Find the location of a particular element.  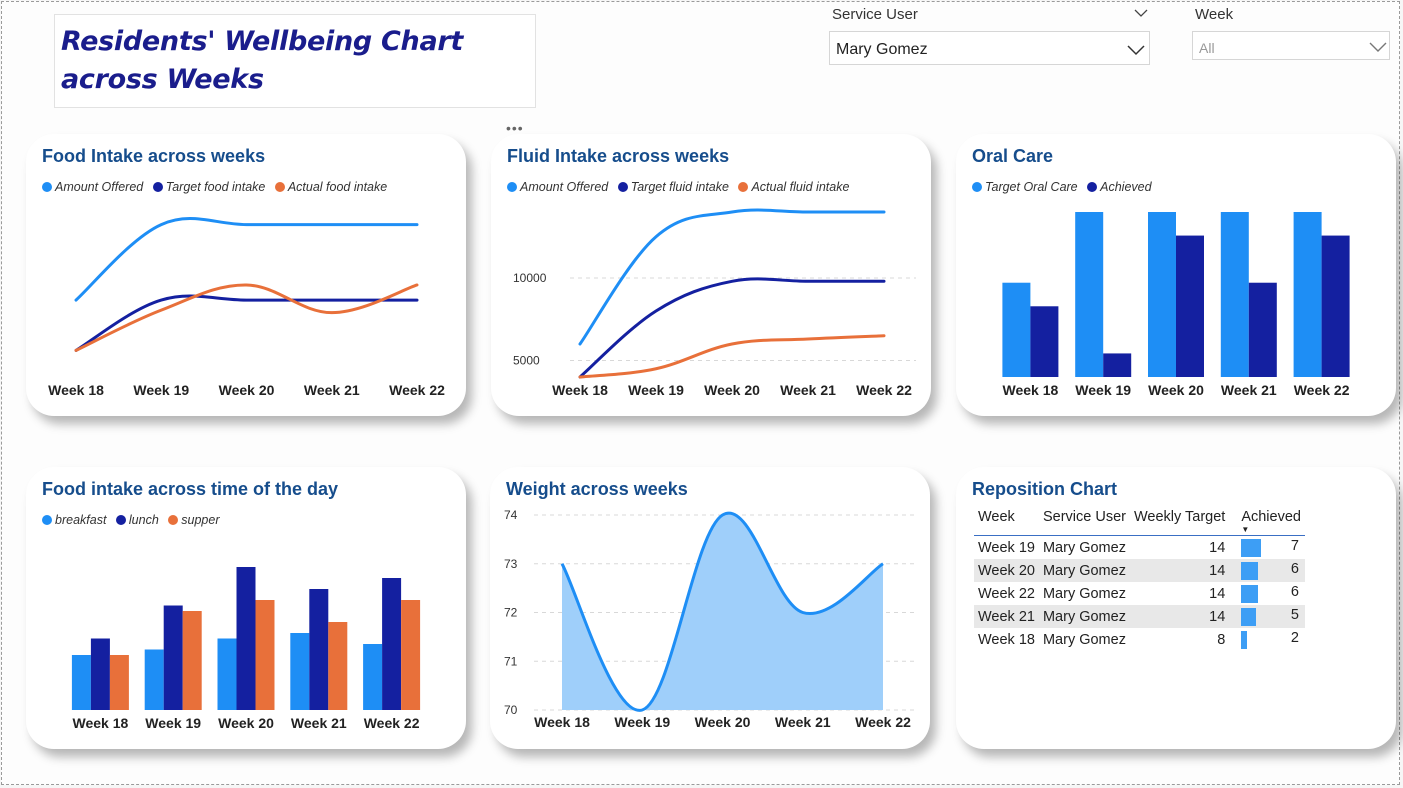

table-row: Week 21 Mary Gomez 14 5 is located at coordinates (1139, 616).